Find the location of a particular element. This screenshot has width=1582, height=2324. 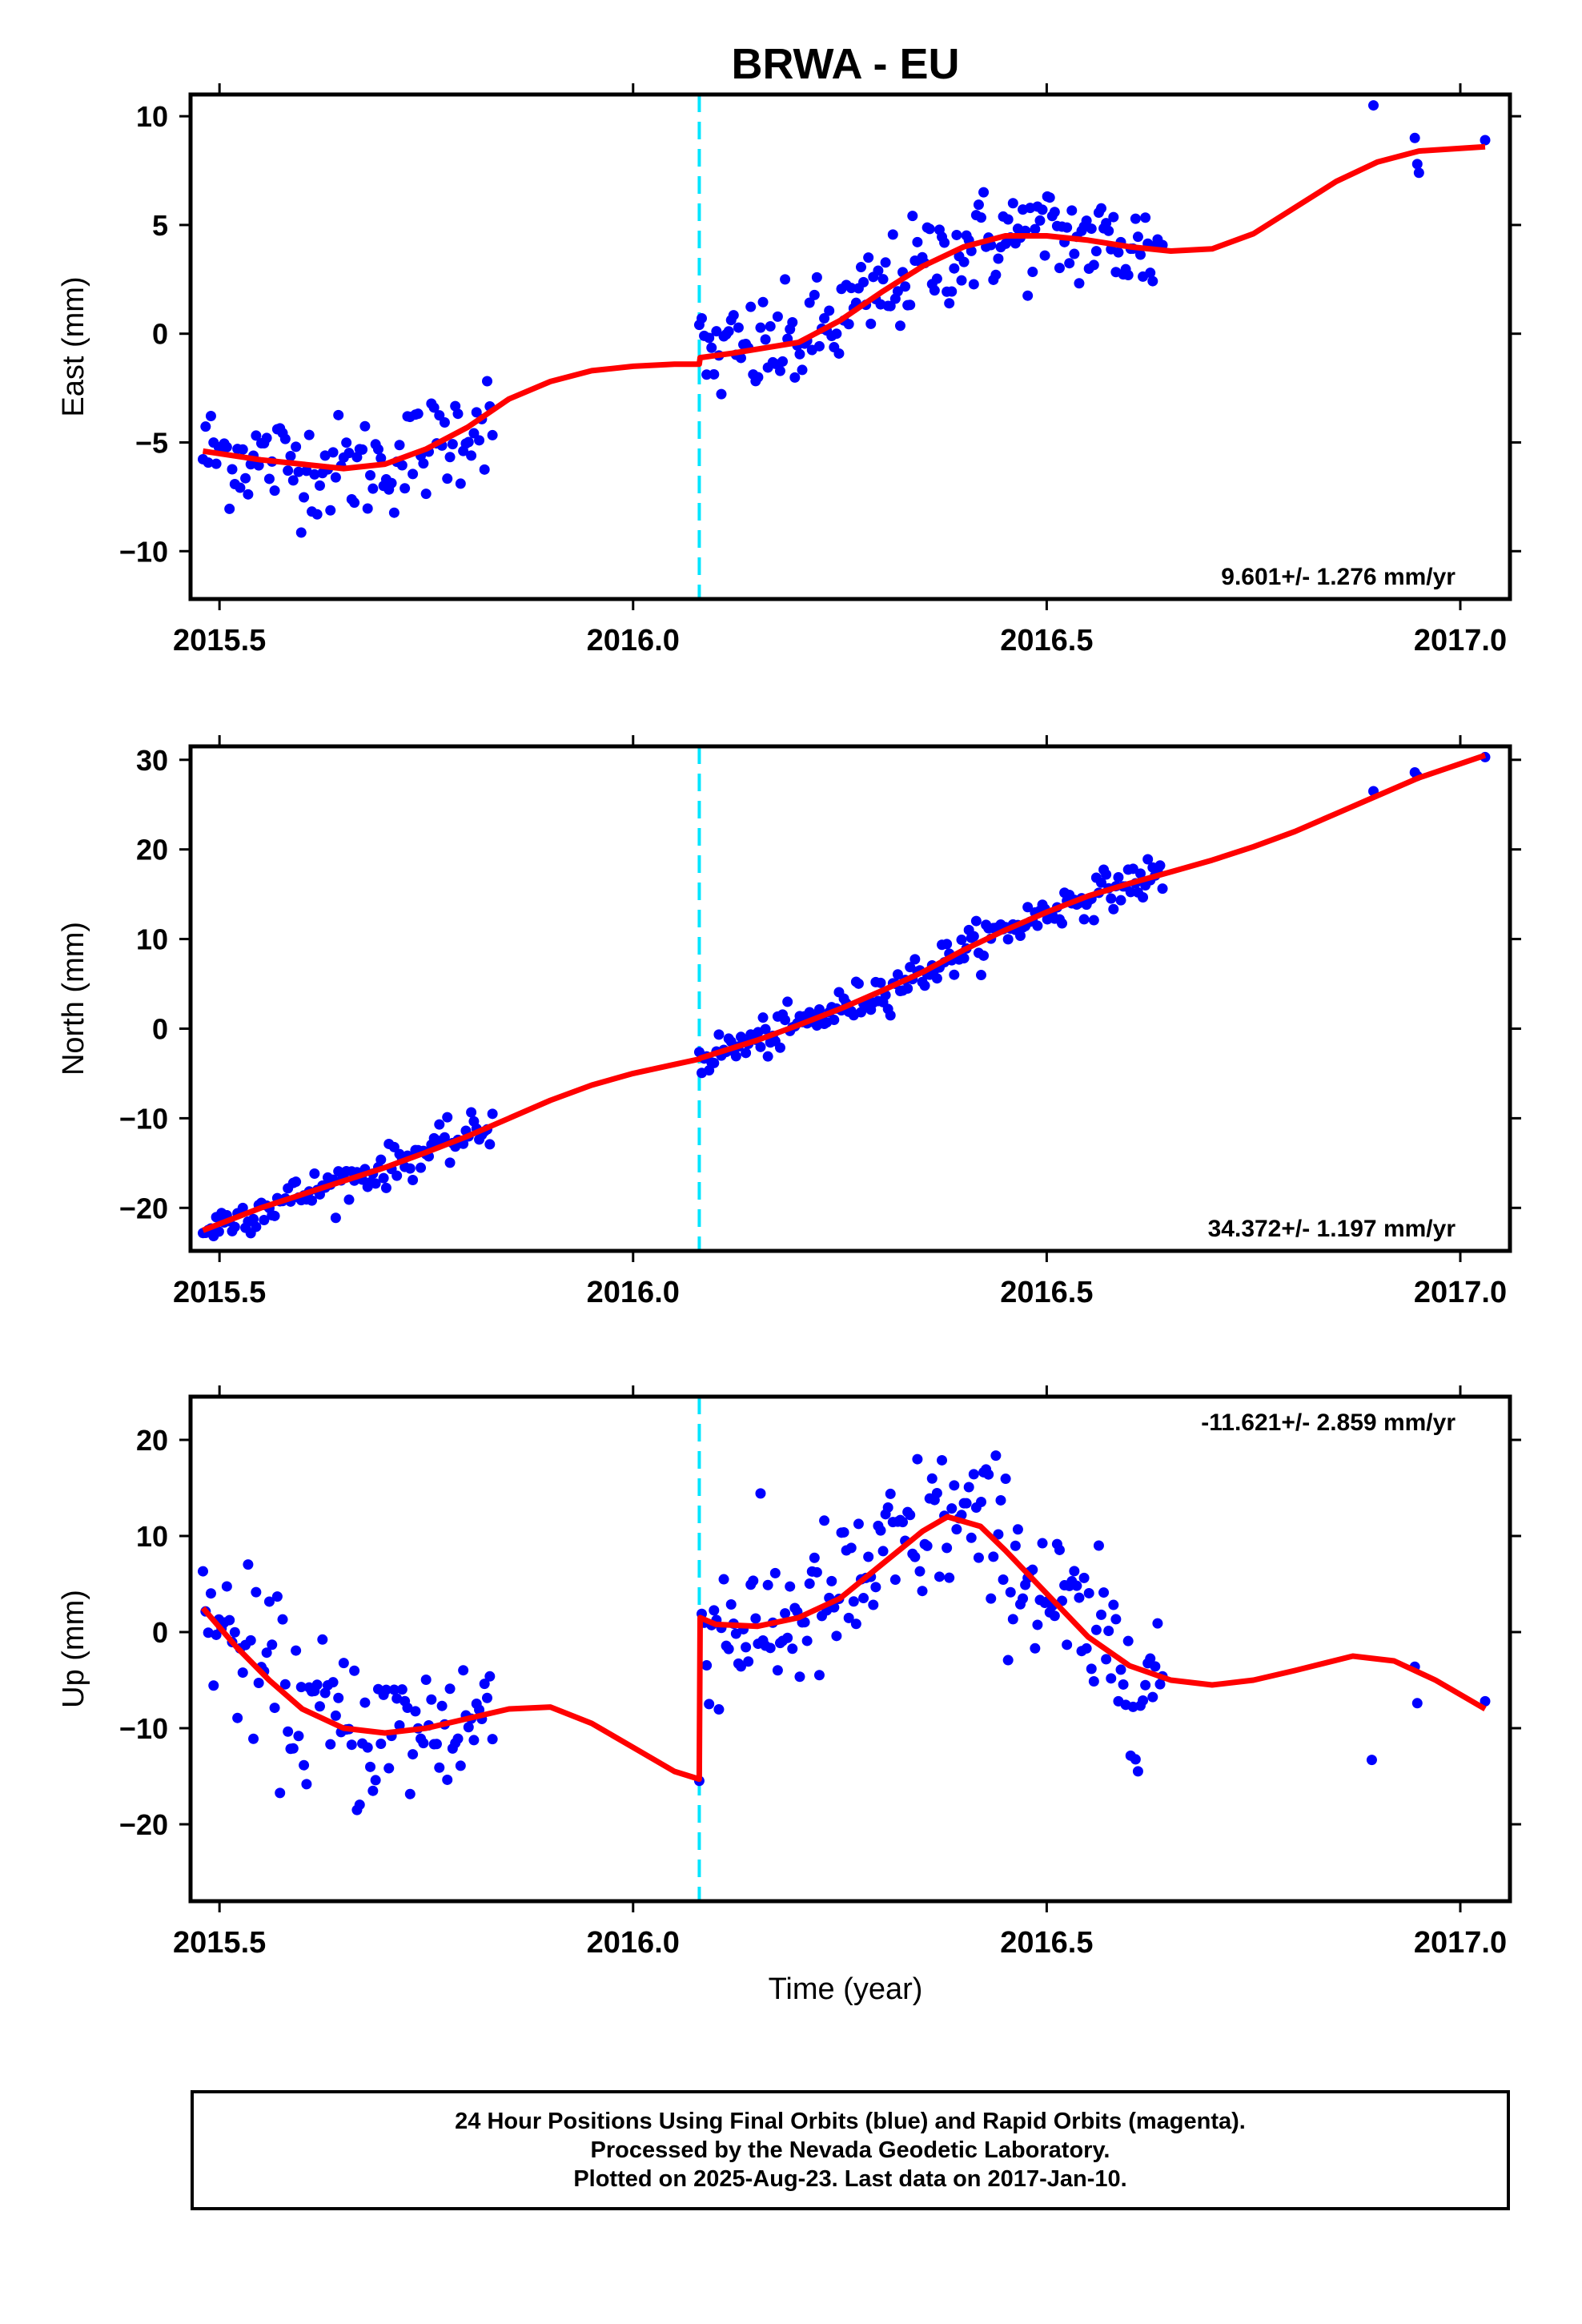

east-ytick-label: −10 is located at coordinates (144, 551).